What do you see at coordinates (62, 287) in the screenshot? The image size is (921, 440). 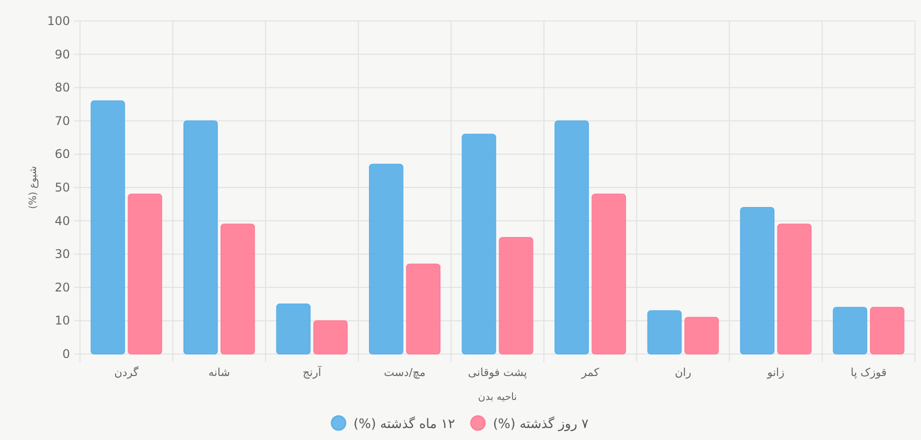 I see `y-tick-label: 20` at bounding box center [62, 287].